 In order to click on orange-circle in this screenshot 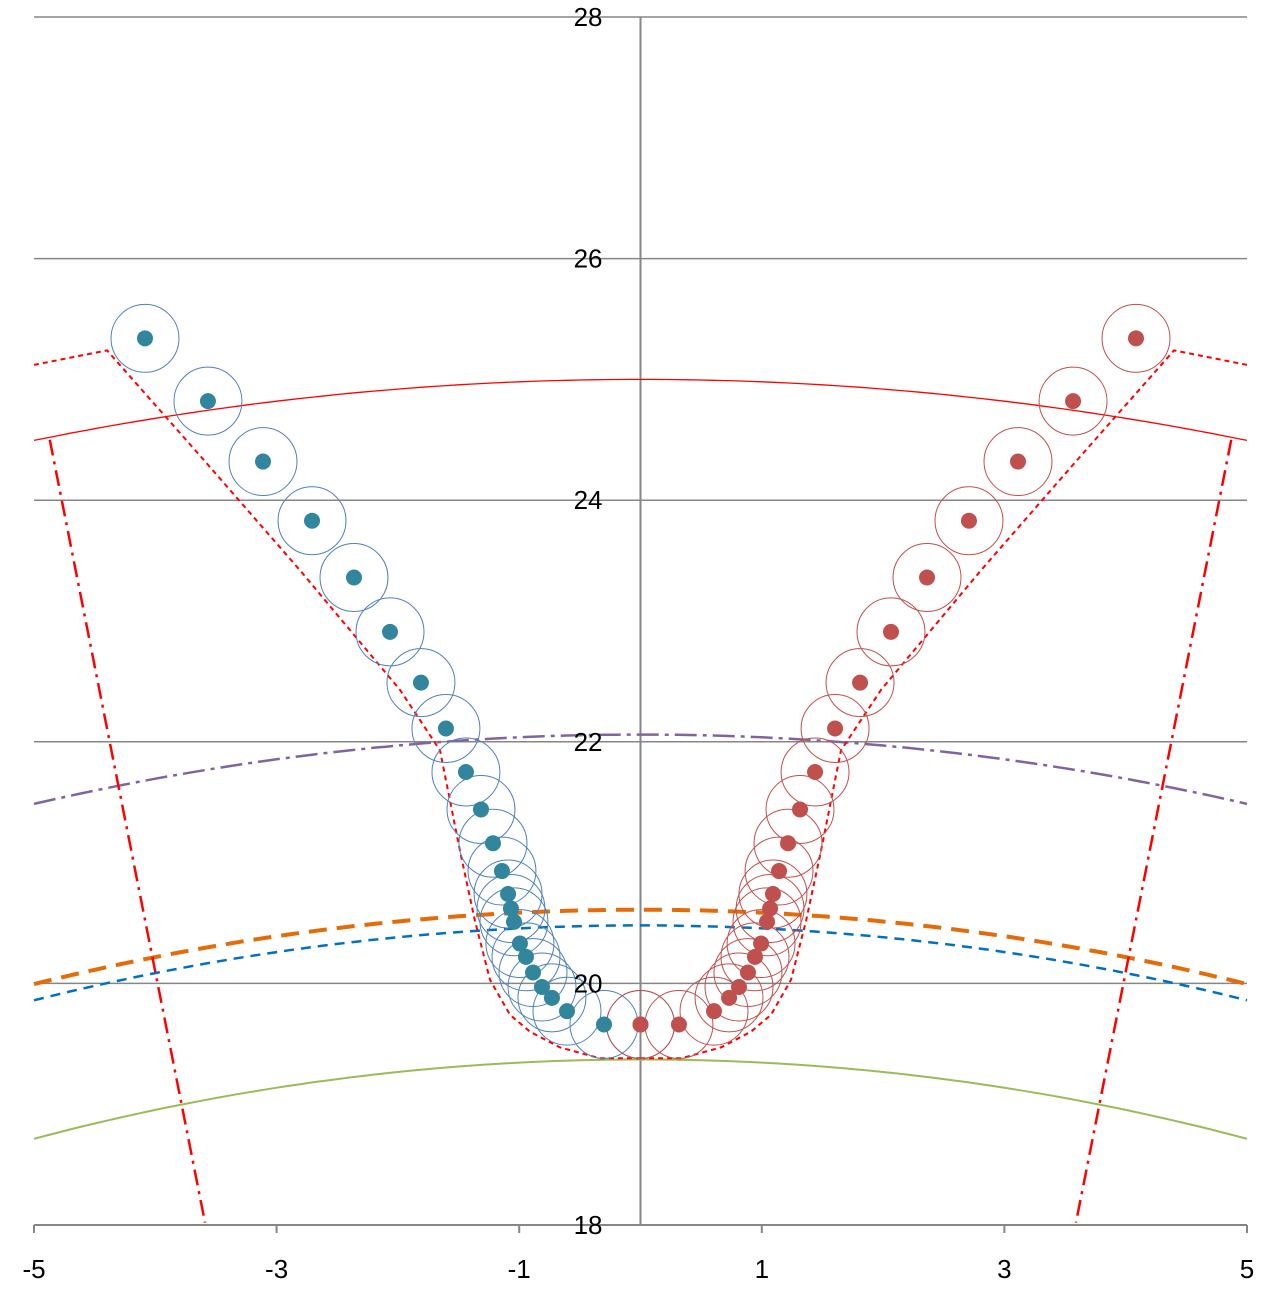, I will do `click(640, 947)`.